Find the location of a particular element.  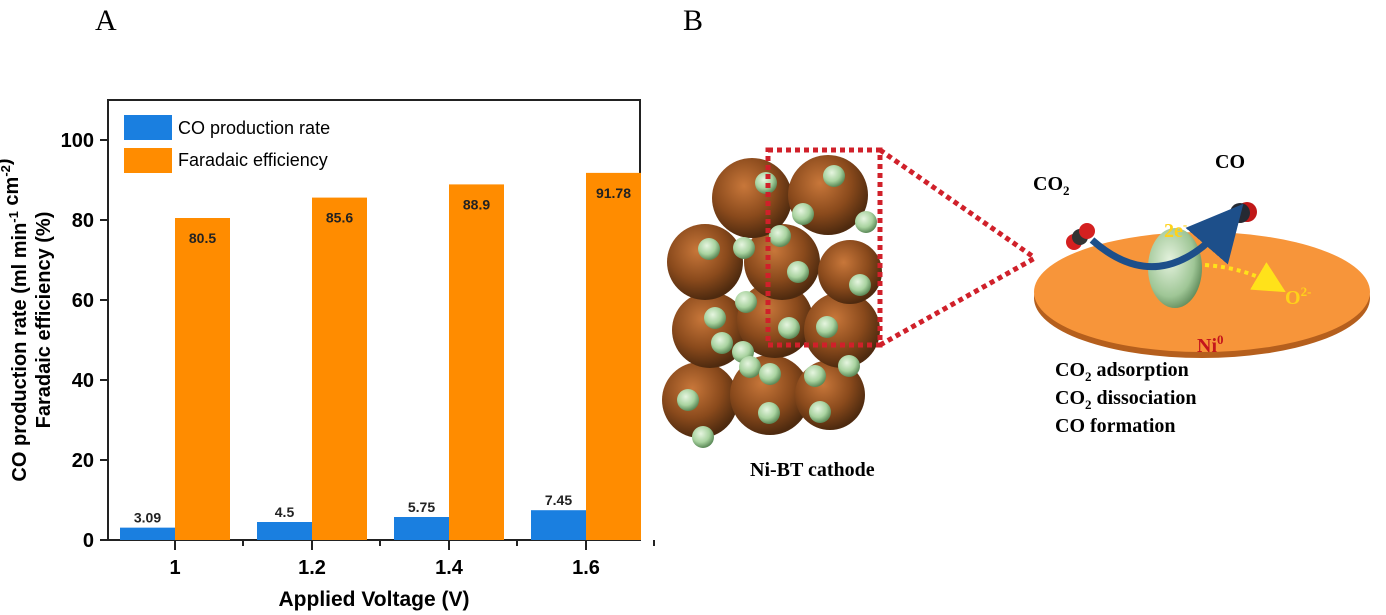

electron-label: 2e- is located at coordinates (1175, 229).